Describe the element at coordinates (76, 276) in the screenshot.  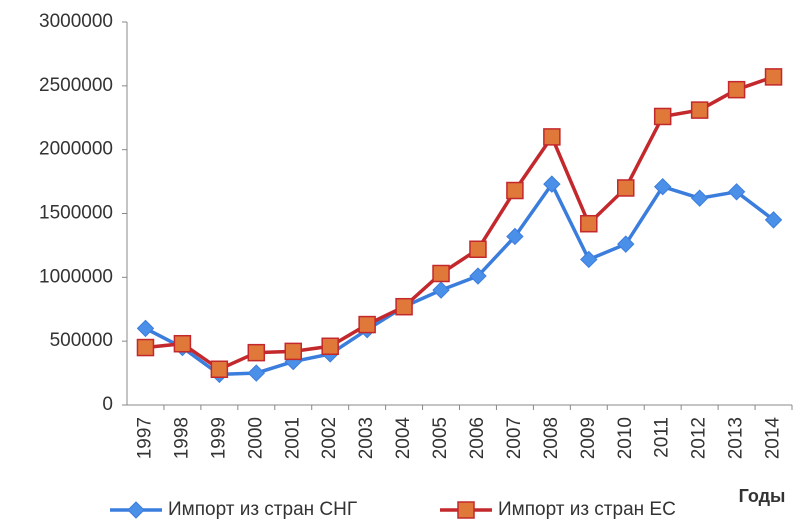
I see `y-tick-label: 1000000` at that location.